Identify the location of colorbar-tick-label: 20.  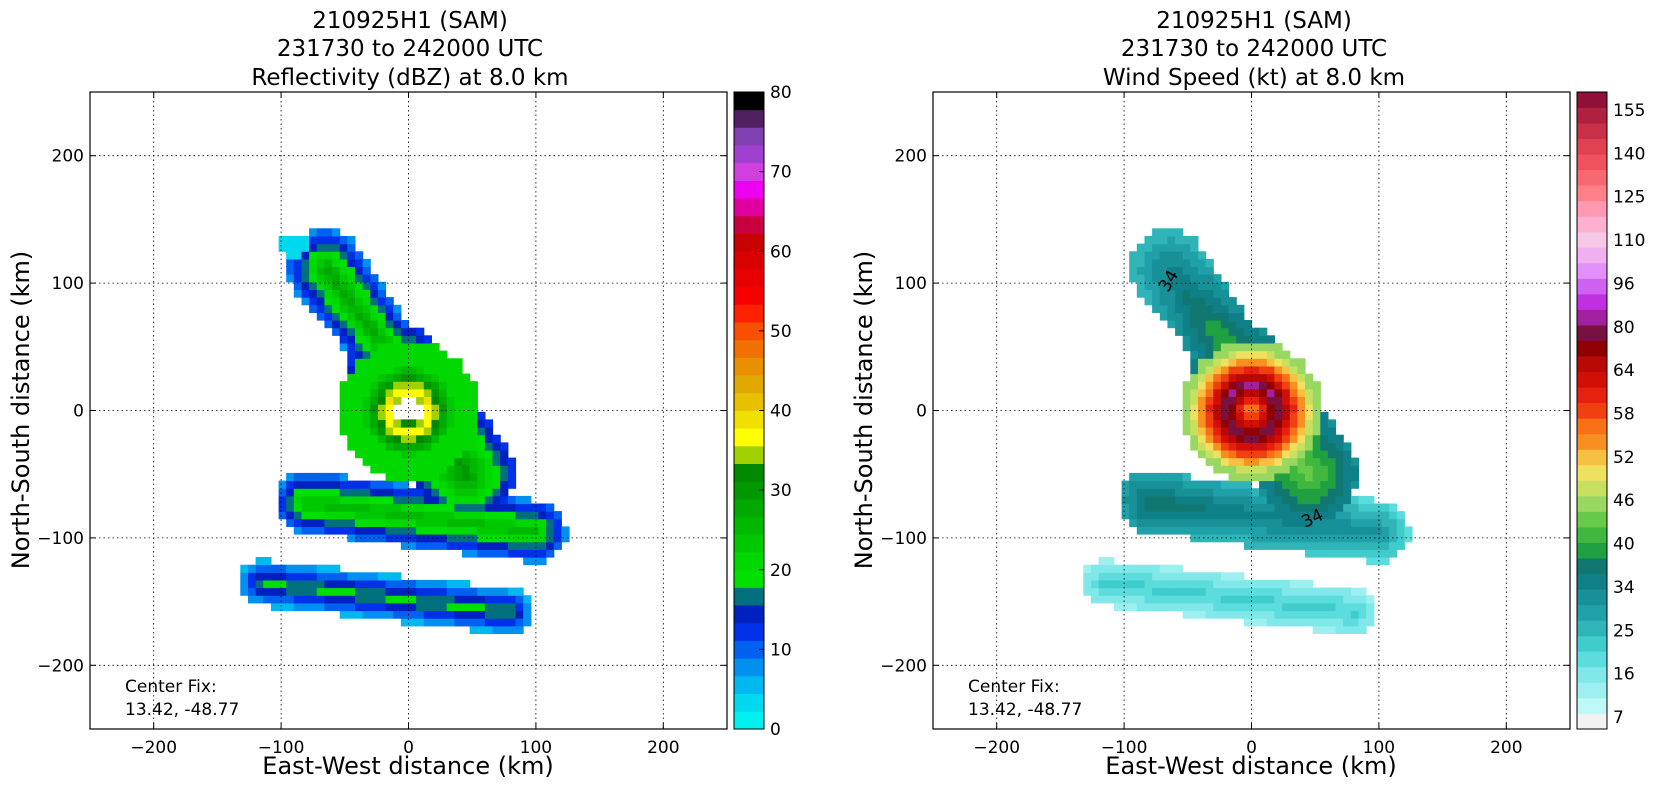
(781, 571).